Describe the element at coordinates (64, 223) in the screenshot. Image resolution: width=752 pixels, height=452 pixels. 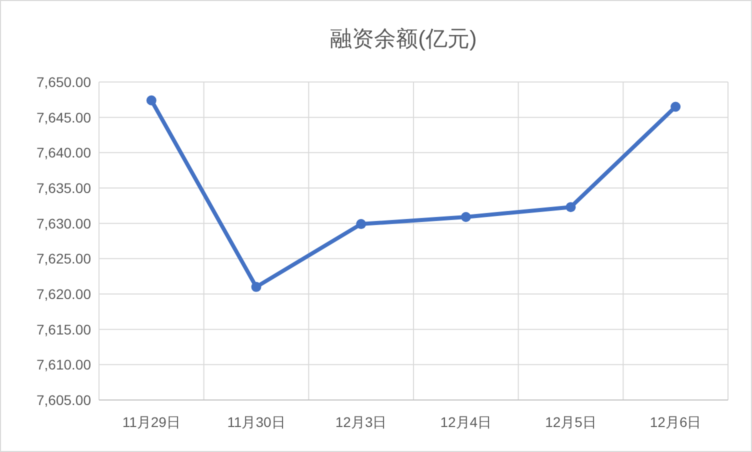
I see `y-tick-label: 7,630.00` at that location.